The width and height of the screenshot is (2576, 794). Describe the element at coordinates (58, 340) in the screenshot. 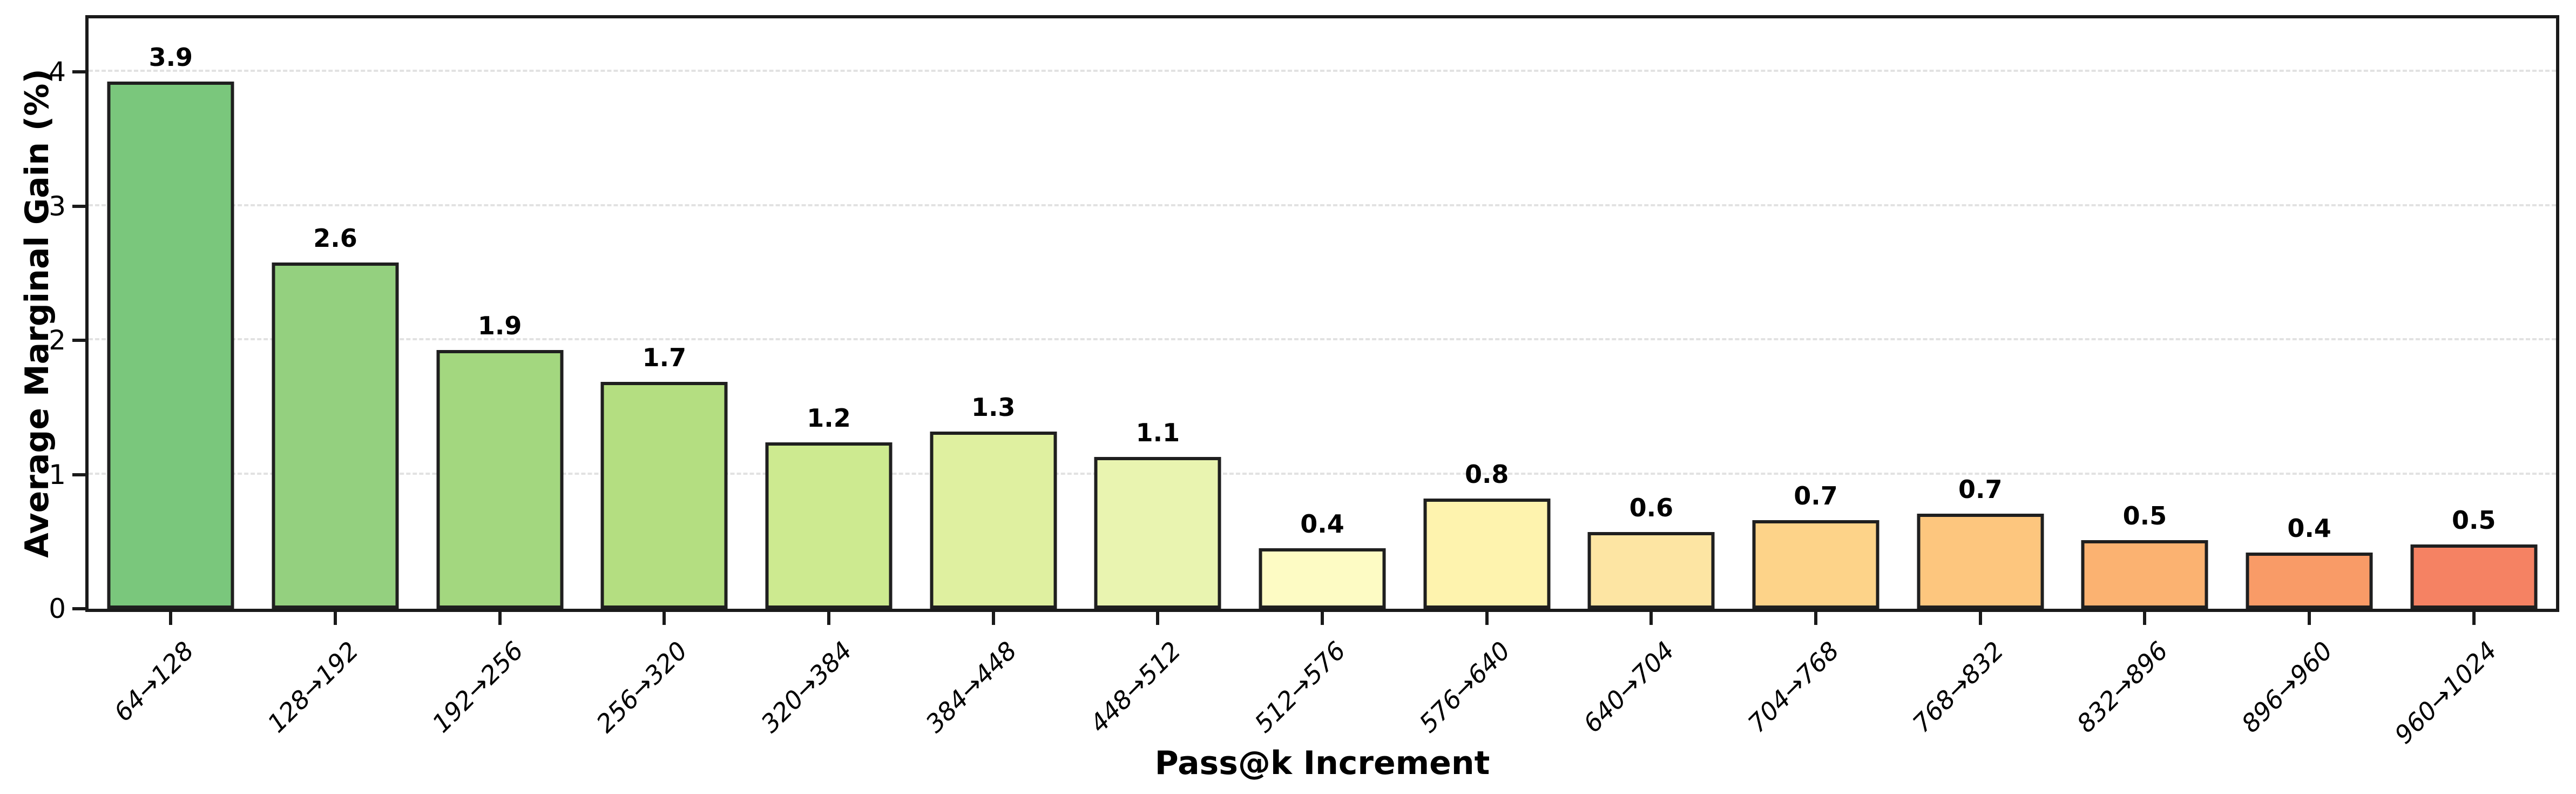

I see `y-tick-label-2: 2` at that location.